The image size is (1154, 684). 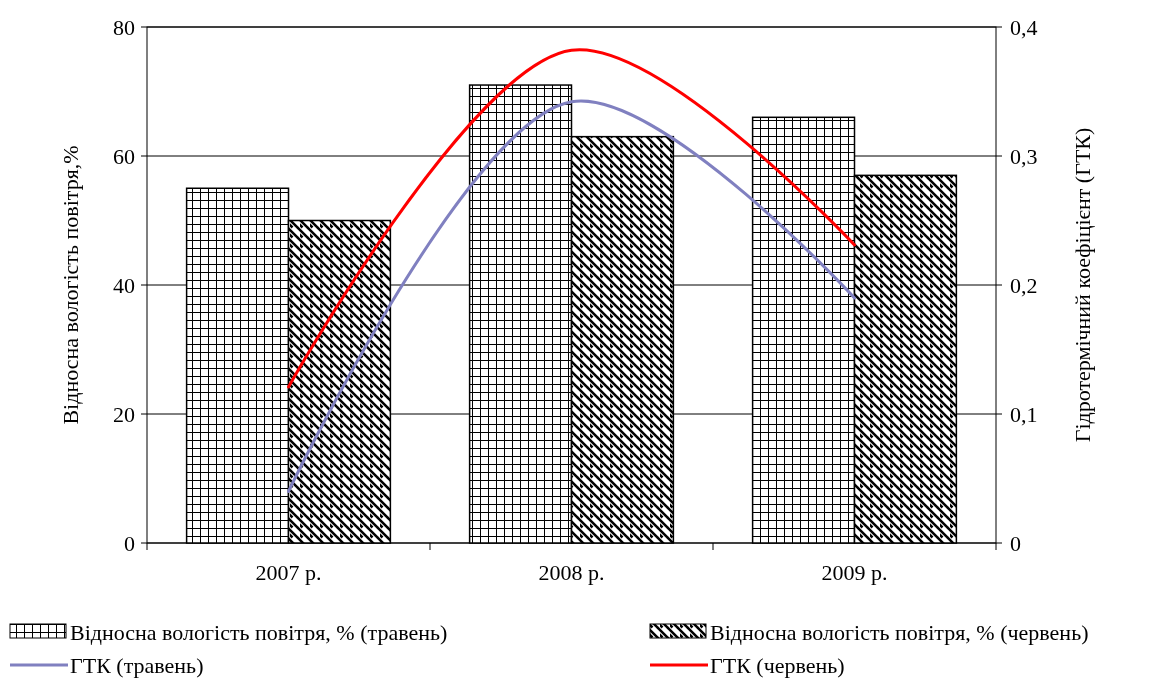 I want to click on x-tick-label: 2009 р., so click(x=854, y=572).